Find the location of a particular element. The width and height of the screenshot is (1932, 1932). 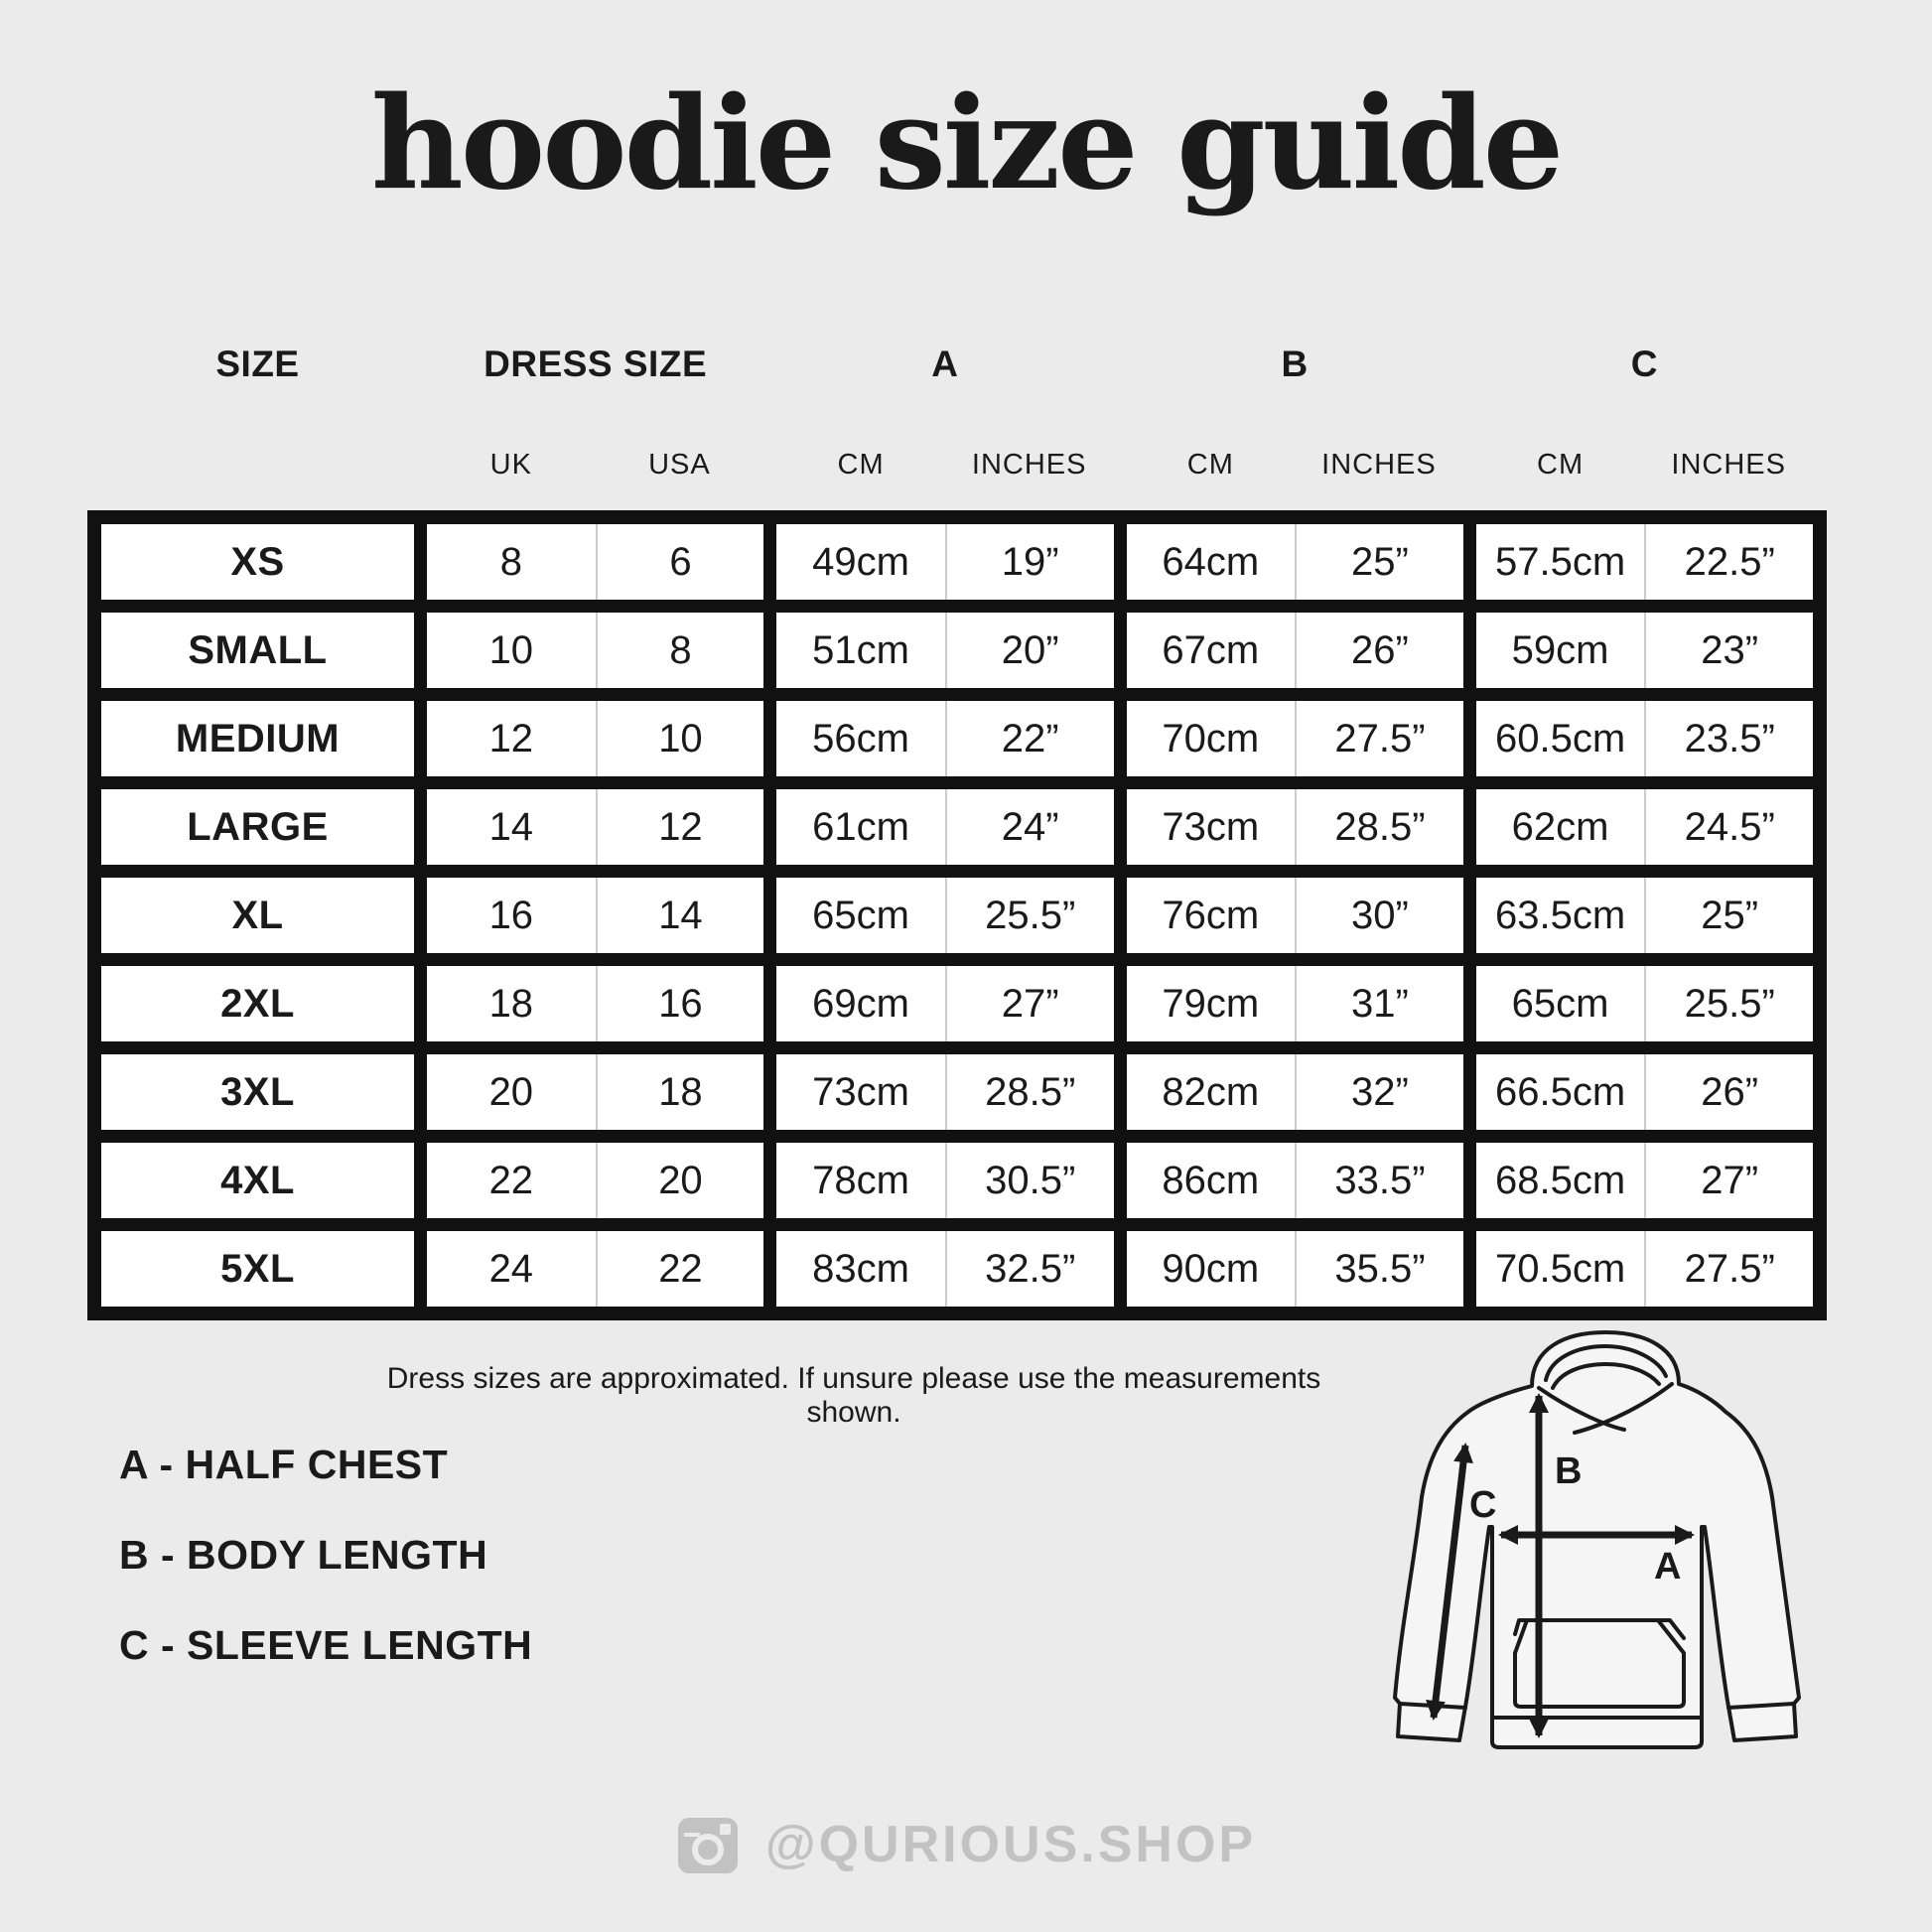

instagram-handle: @QURIOUS.SHOP is located at coordinates (1011, 1844).